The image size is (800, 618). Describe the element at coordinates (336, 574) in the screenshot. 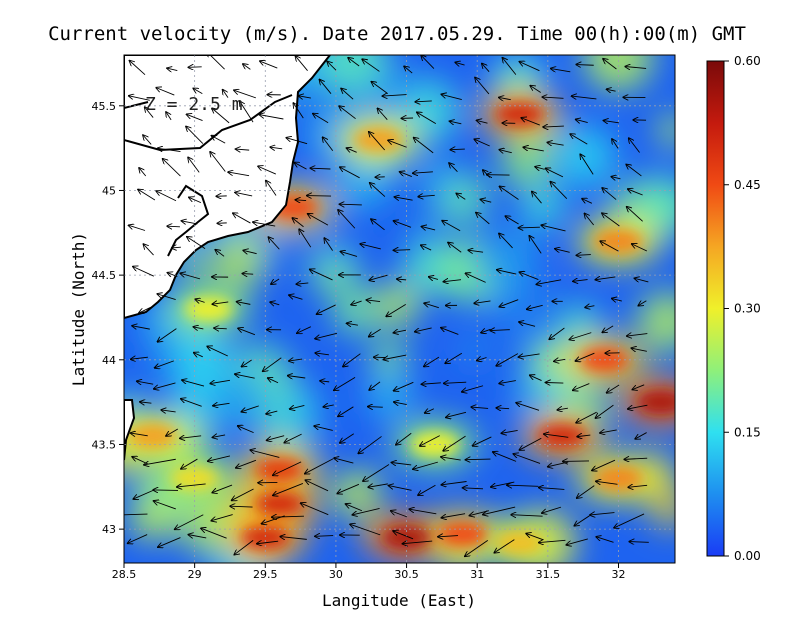

I see `x-tick-label: 30` at that location.